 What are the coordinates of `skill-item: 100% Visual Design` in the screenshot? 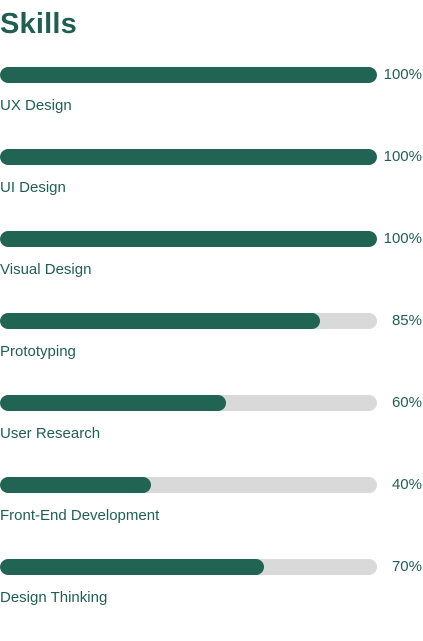 It's located at (211, 272).